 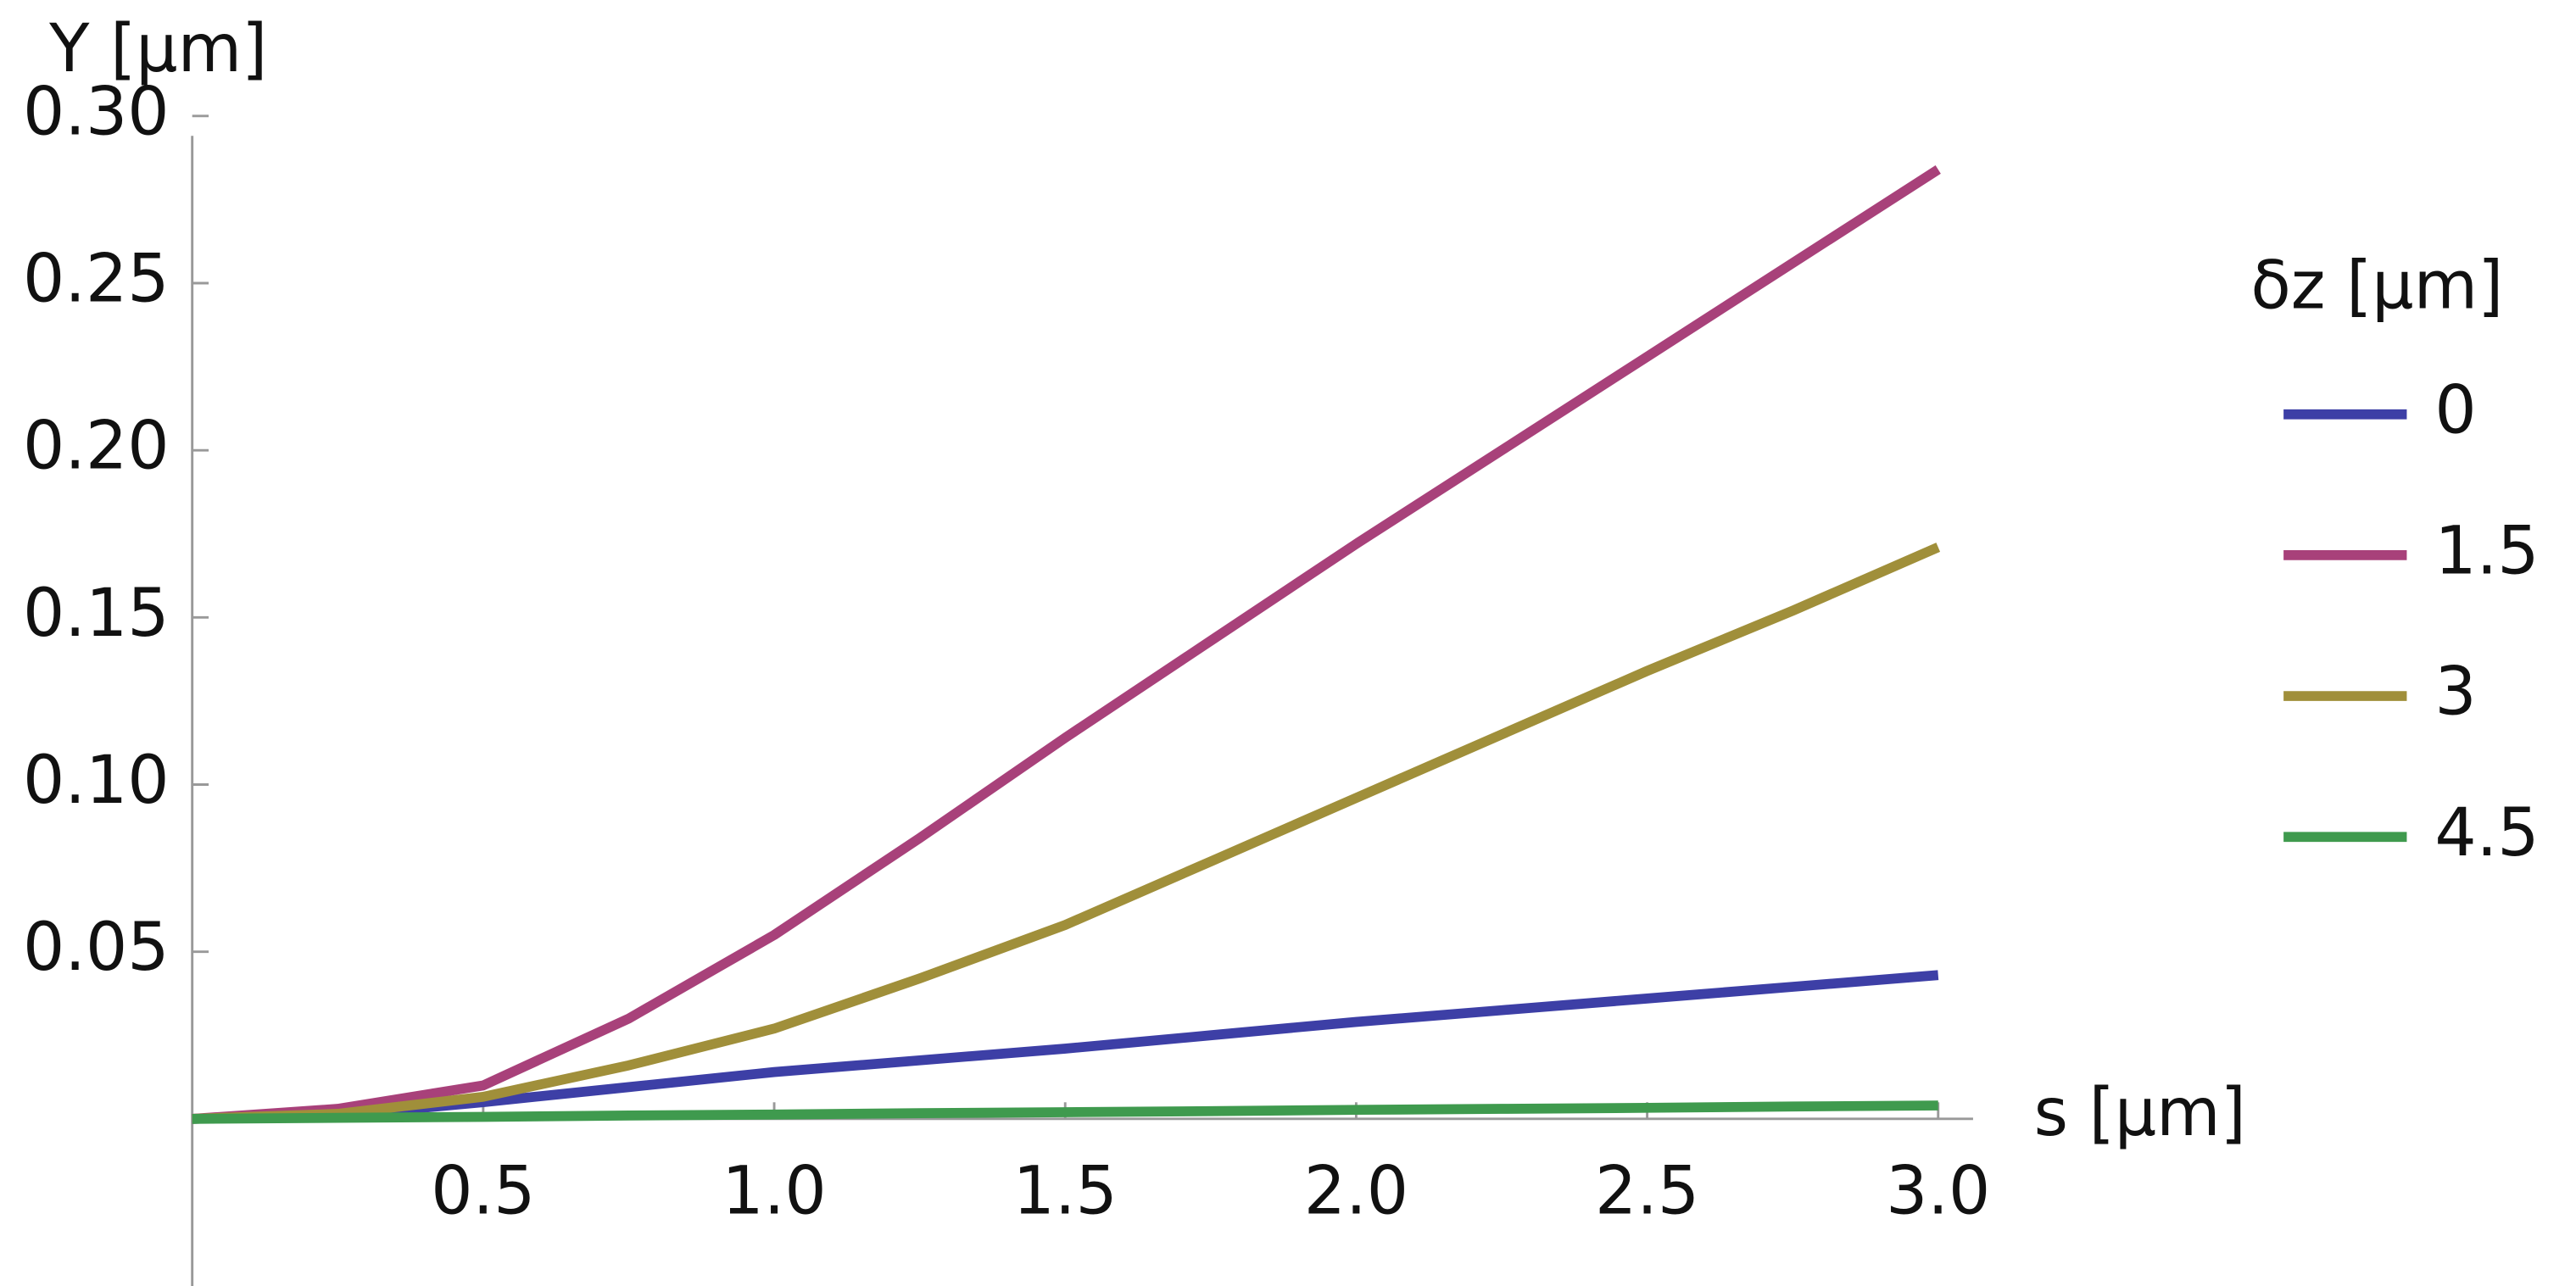 I want to click on legend-label: 4.5, so click(x=2486, y=832).